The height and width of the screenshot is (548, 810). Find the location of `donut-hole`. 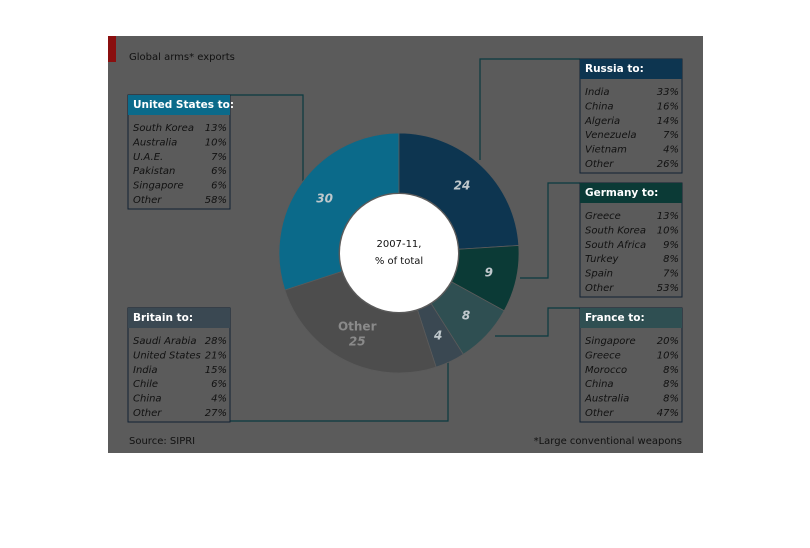

donut-hole is located at coordinates (399, 253).